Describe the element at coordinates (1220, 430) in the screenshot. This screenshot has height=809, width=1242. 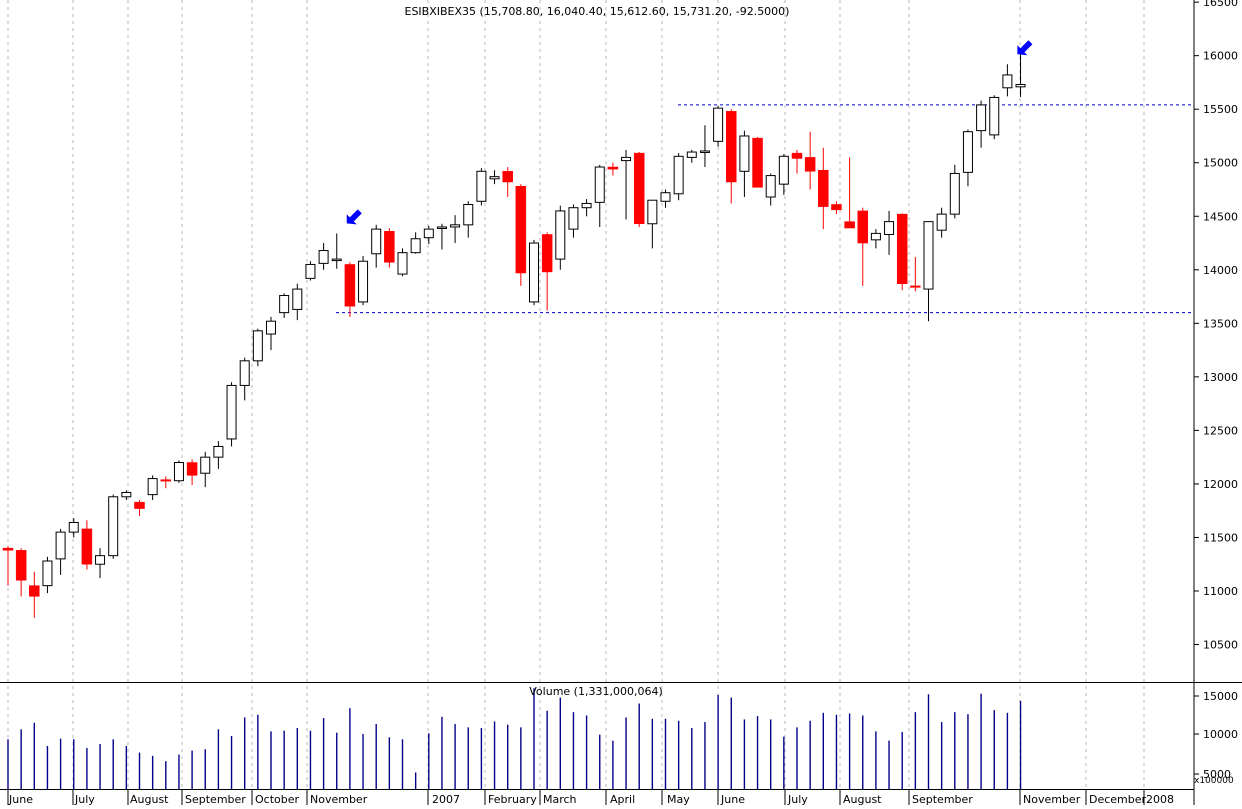
I see `price-axis-label: 12500` at that location.